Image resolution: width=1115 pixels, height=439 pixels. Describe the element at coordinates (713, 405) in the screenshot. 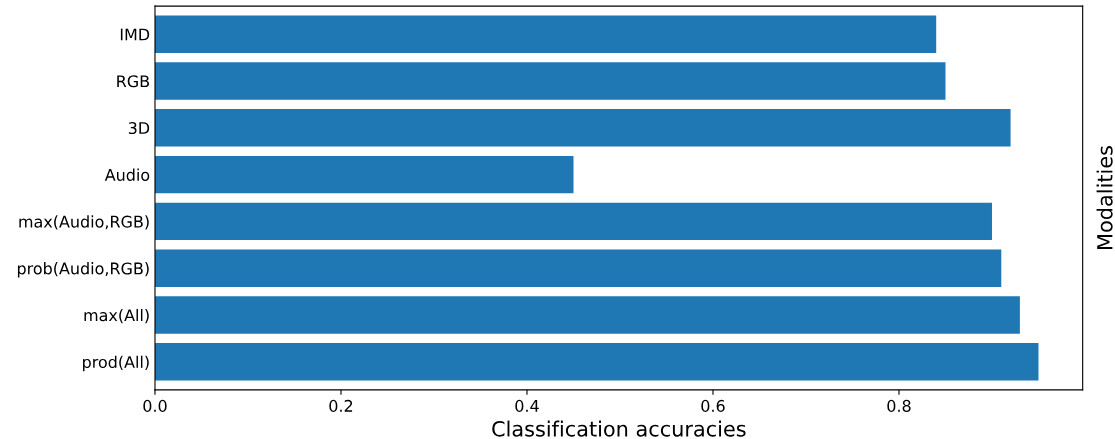

I see `x-tick-label: 0.6` at that location.